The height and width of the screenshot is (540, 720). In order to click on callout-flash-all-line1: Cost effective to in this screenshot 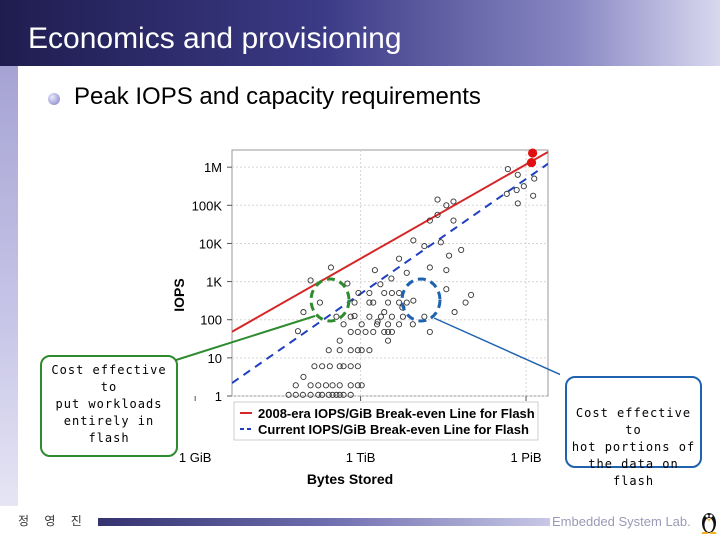, I will do `click(109, 378)`.